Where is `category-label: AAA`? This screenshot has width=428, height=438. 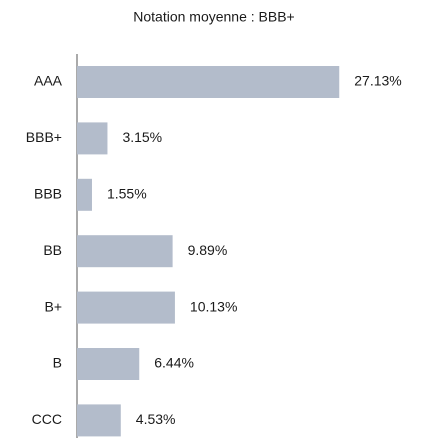 category-label: AAA is located at coordinates (48, 81).